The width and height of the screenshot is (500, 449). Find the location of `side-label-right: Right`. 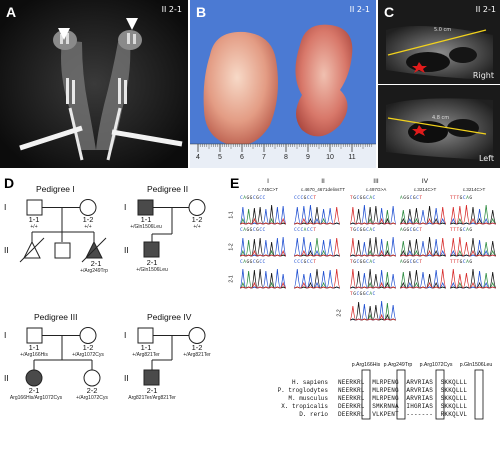

side-label-right: Right is located at coordinates (483, 75).